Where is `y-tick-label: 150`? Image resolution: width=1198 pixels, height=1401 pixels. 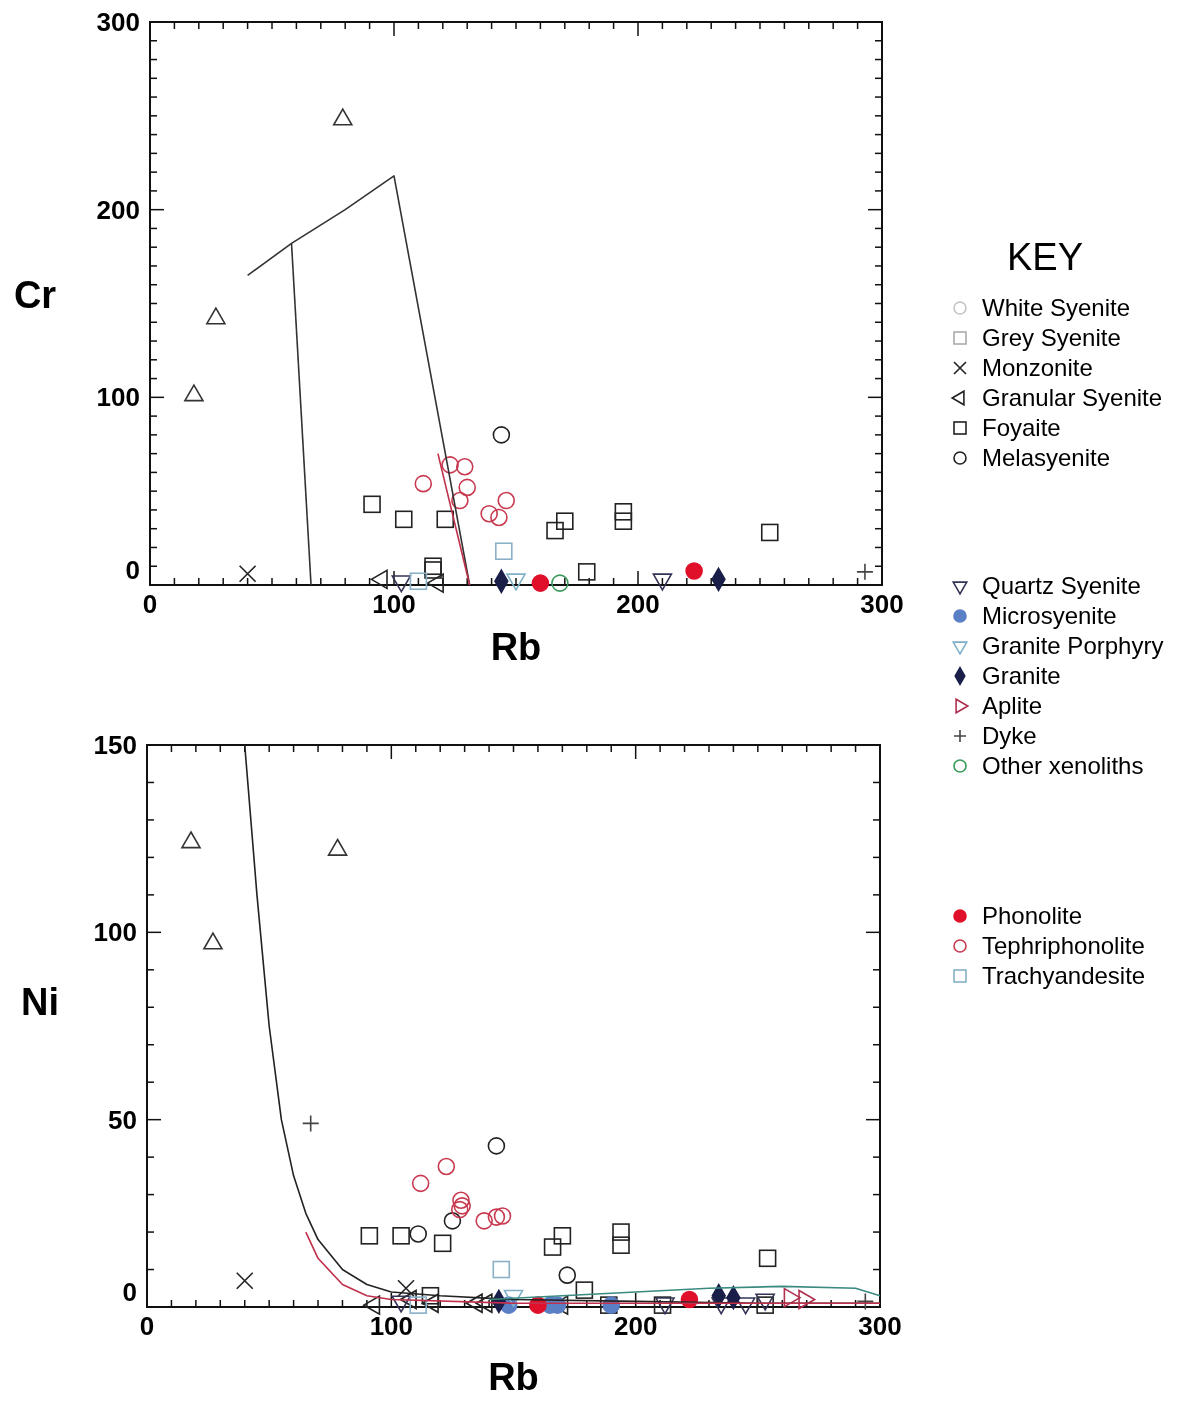 y-tick-label: 150 is located at coordinates (115, 745).